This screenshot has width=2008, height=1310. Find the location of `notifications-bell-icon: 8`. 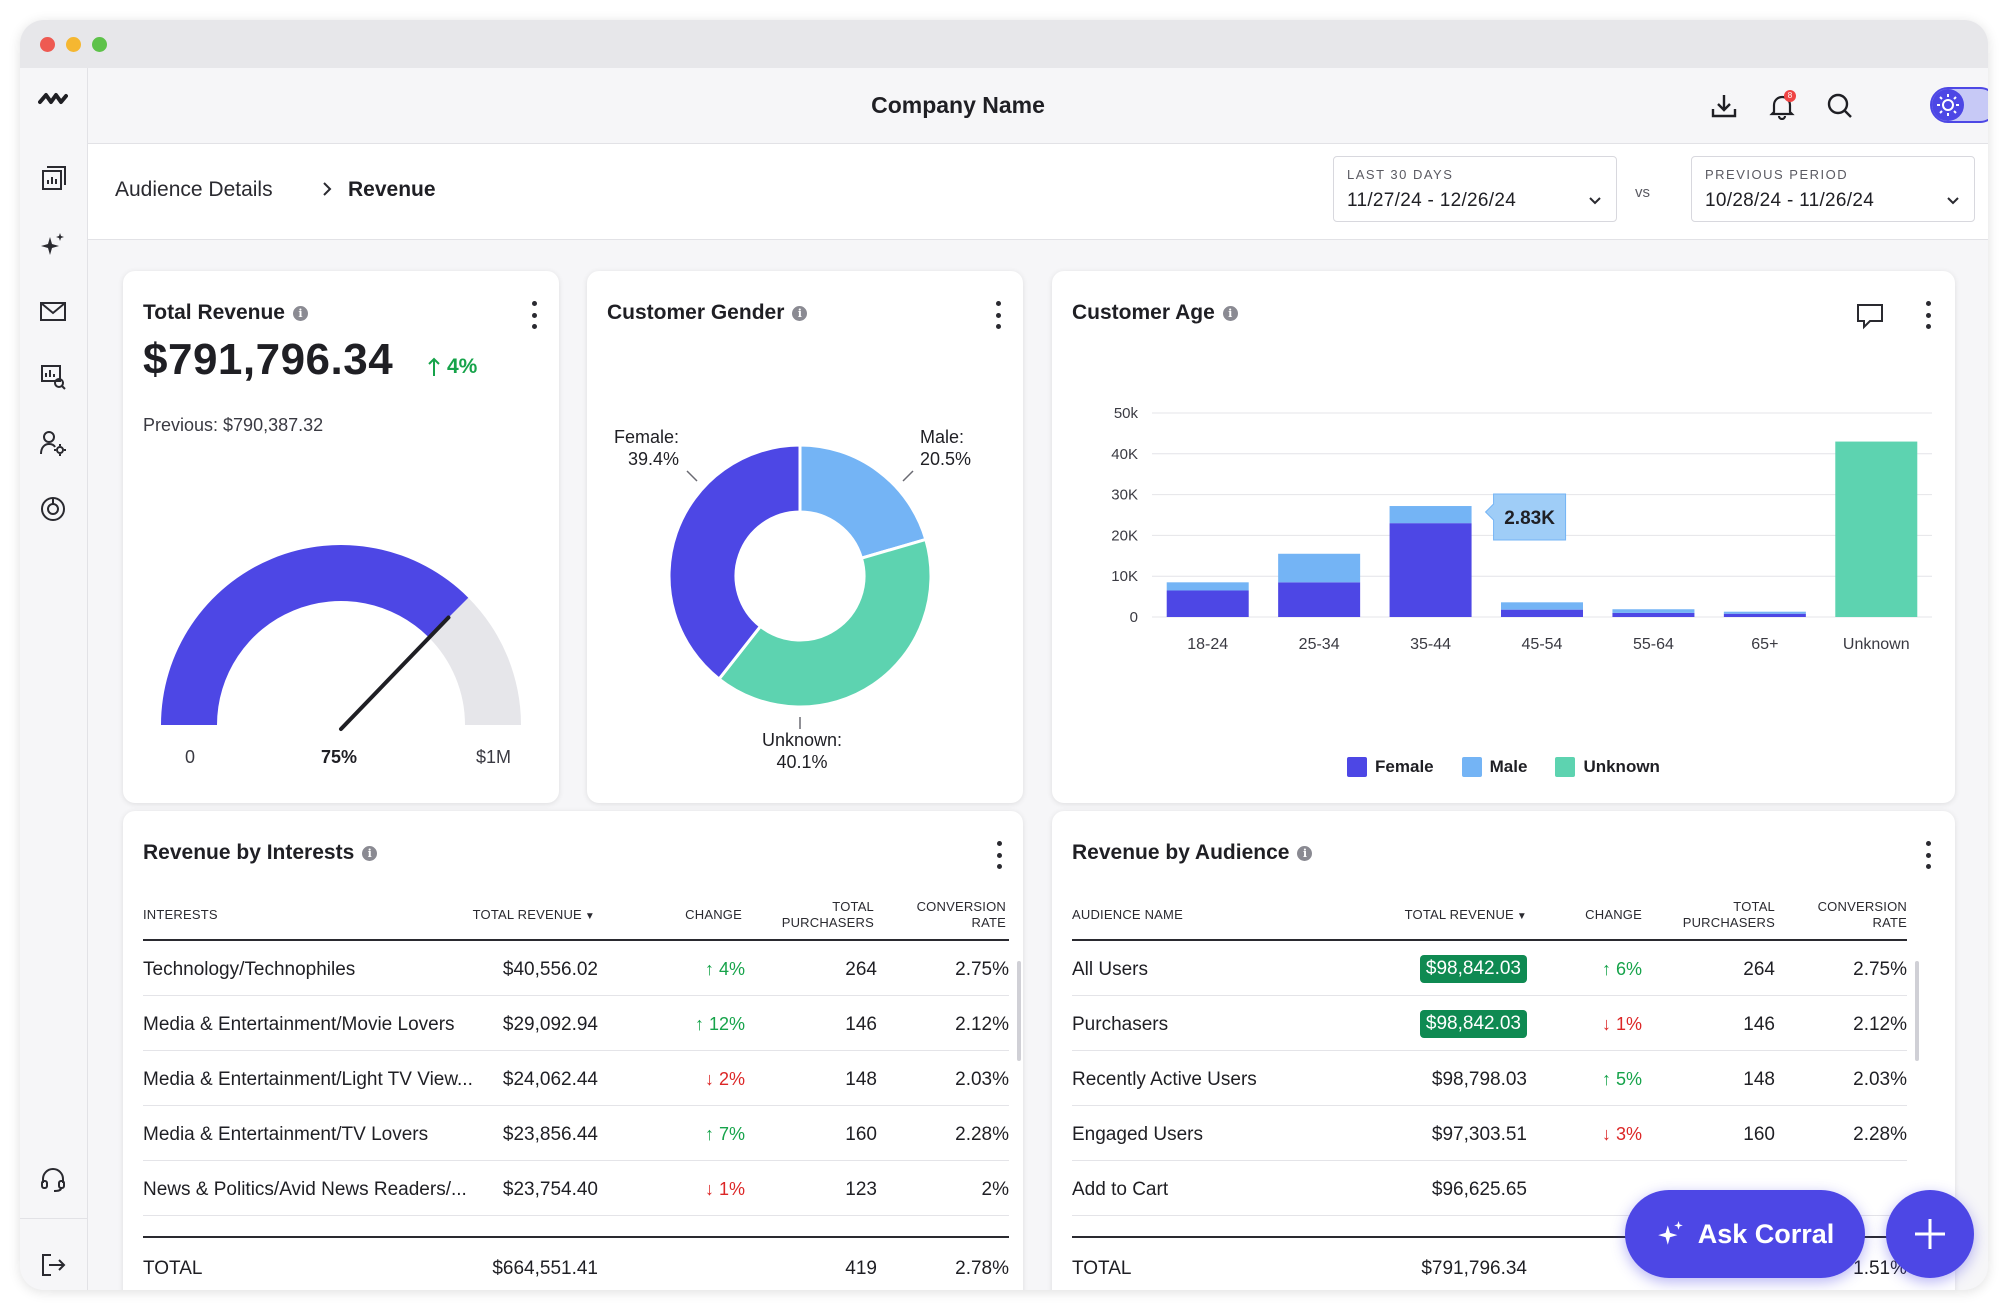

notifications-bell-icon: 8 is located at coordinates (1782, 106).